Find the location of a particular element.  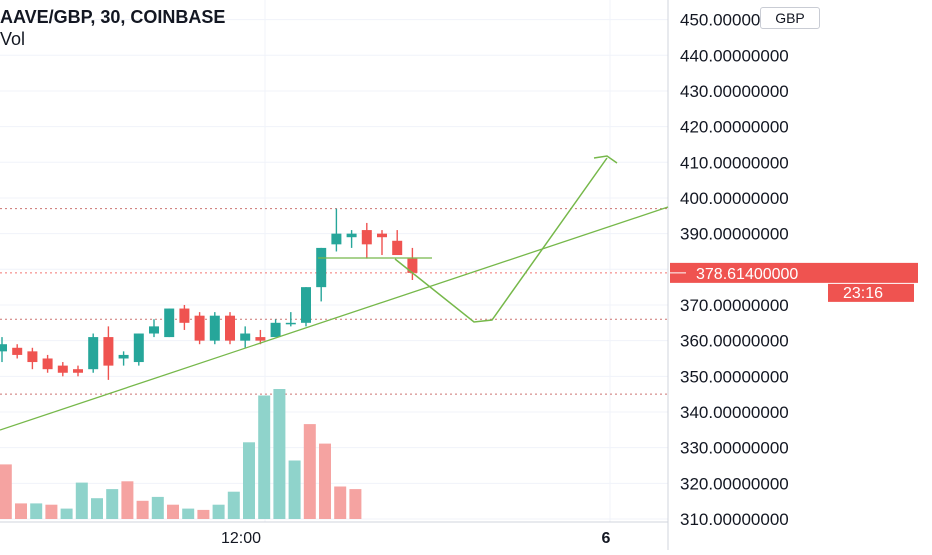

price-tick-label: 420.00000000 is located at coordinates (734, 127).